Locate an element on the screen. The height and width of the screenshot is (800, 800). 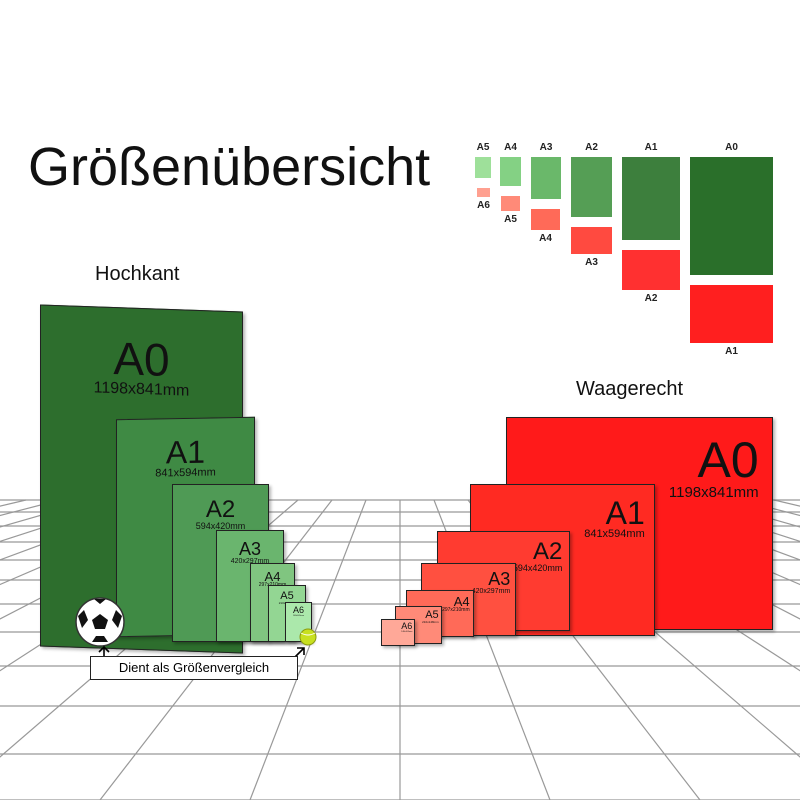
legend-landscape-A6 is located at coordinates (483, 192).